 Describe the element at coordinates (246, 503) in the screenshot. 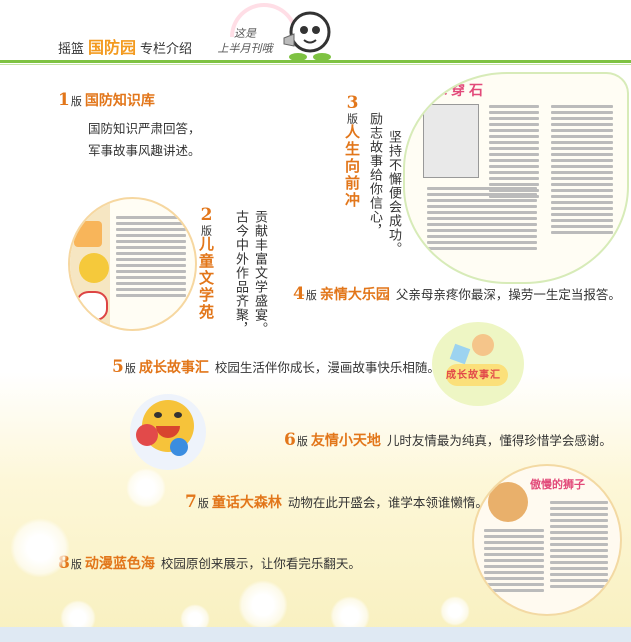

I see `section-title: 童话大森林` at that location.